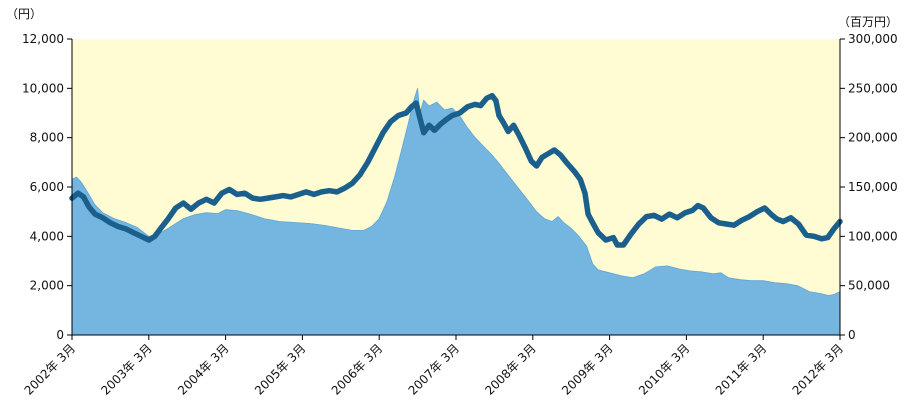 This screenshot has width=904, height=412. I want to click on left-tick-label: 8,000, so click(47, 138).